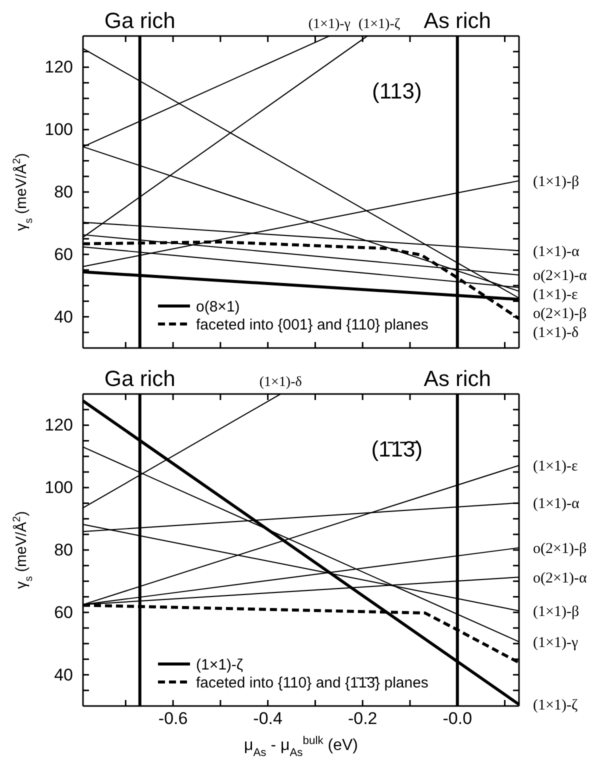 This screenshot has height=764, width=595. What do you see at coordinates (457, 718) in the screenshot?
I see `x-tick-label: -0.0` at bounding box center [457, 718].